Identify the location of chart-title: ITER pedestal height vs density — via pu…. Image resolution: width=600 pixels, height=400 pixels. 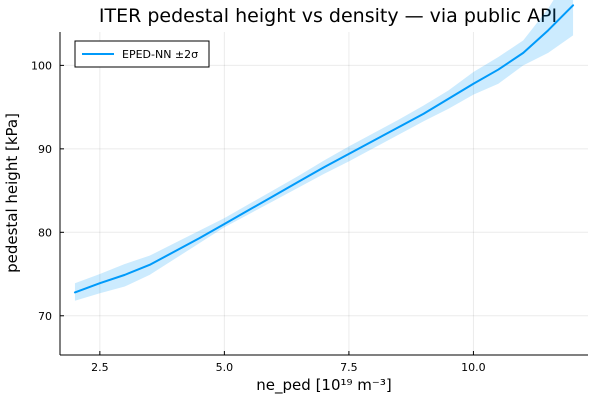
(328, 16).